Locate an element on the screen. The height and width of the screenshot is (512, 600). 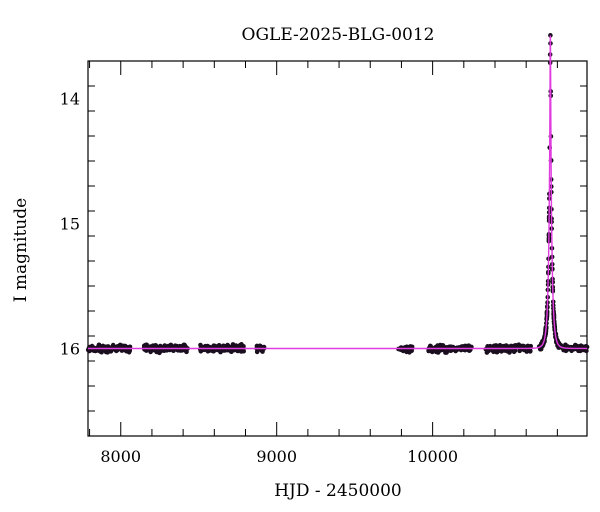
chart-title: OGLE-2025-BLG-0012 is located at coordinates (338, 35).